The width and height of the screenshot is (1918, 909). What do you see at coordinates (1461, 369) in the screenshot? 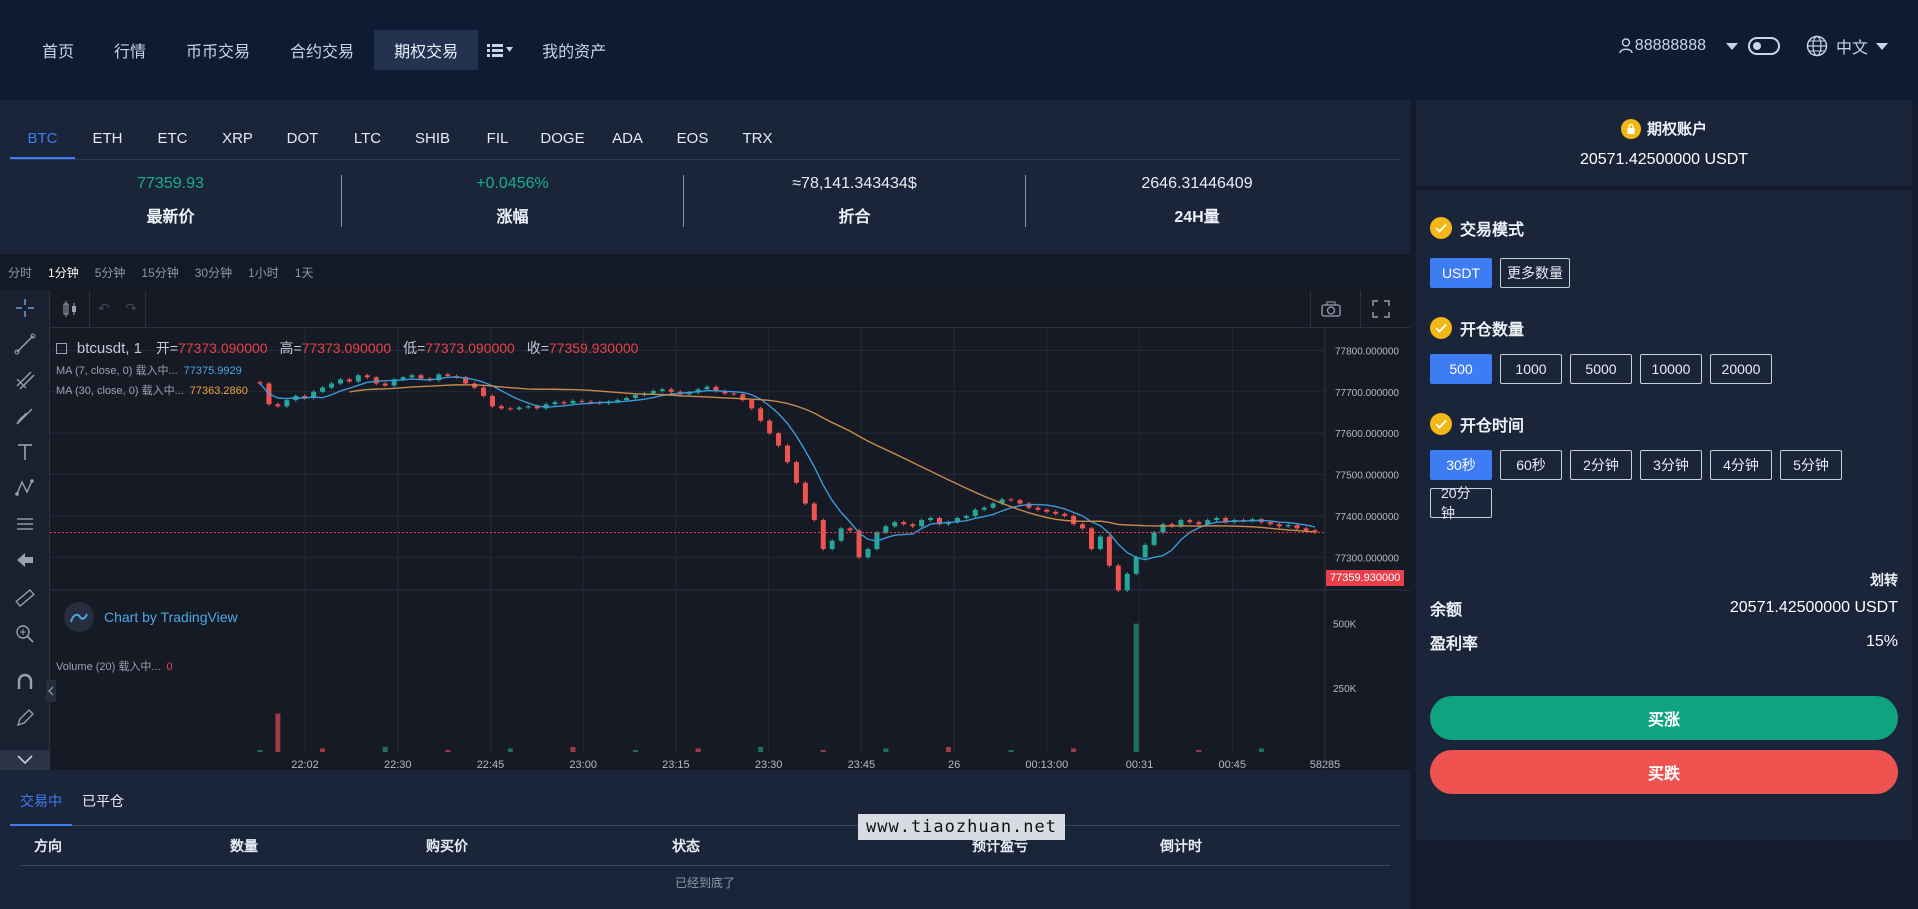
I see `qty-500-button: 500` at bounding box center [1461, 369].